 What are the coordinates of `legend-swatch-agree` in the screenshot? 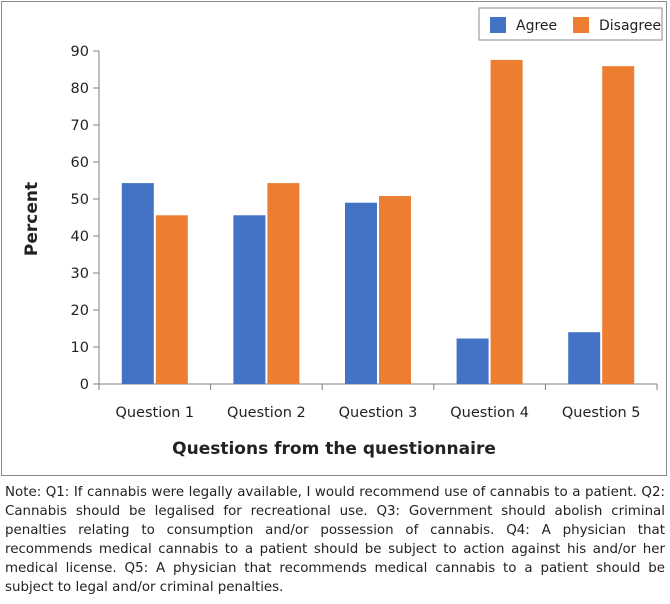 It's located at (498, 25).